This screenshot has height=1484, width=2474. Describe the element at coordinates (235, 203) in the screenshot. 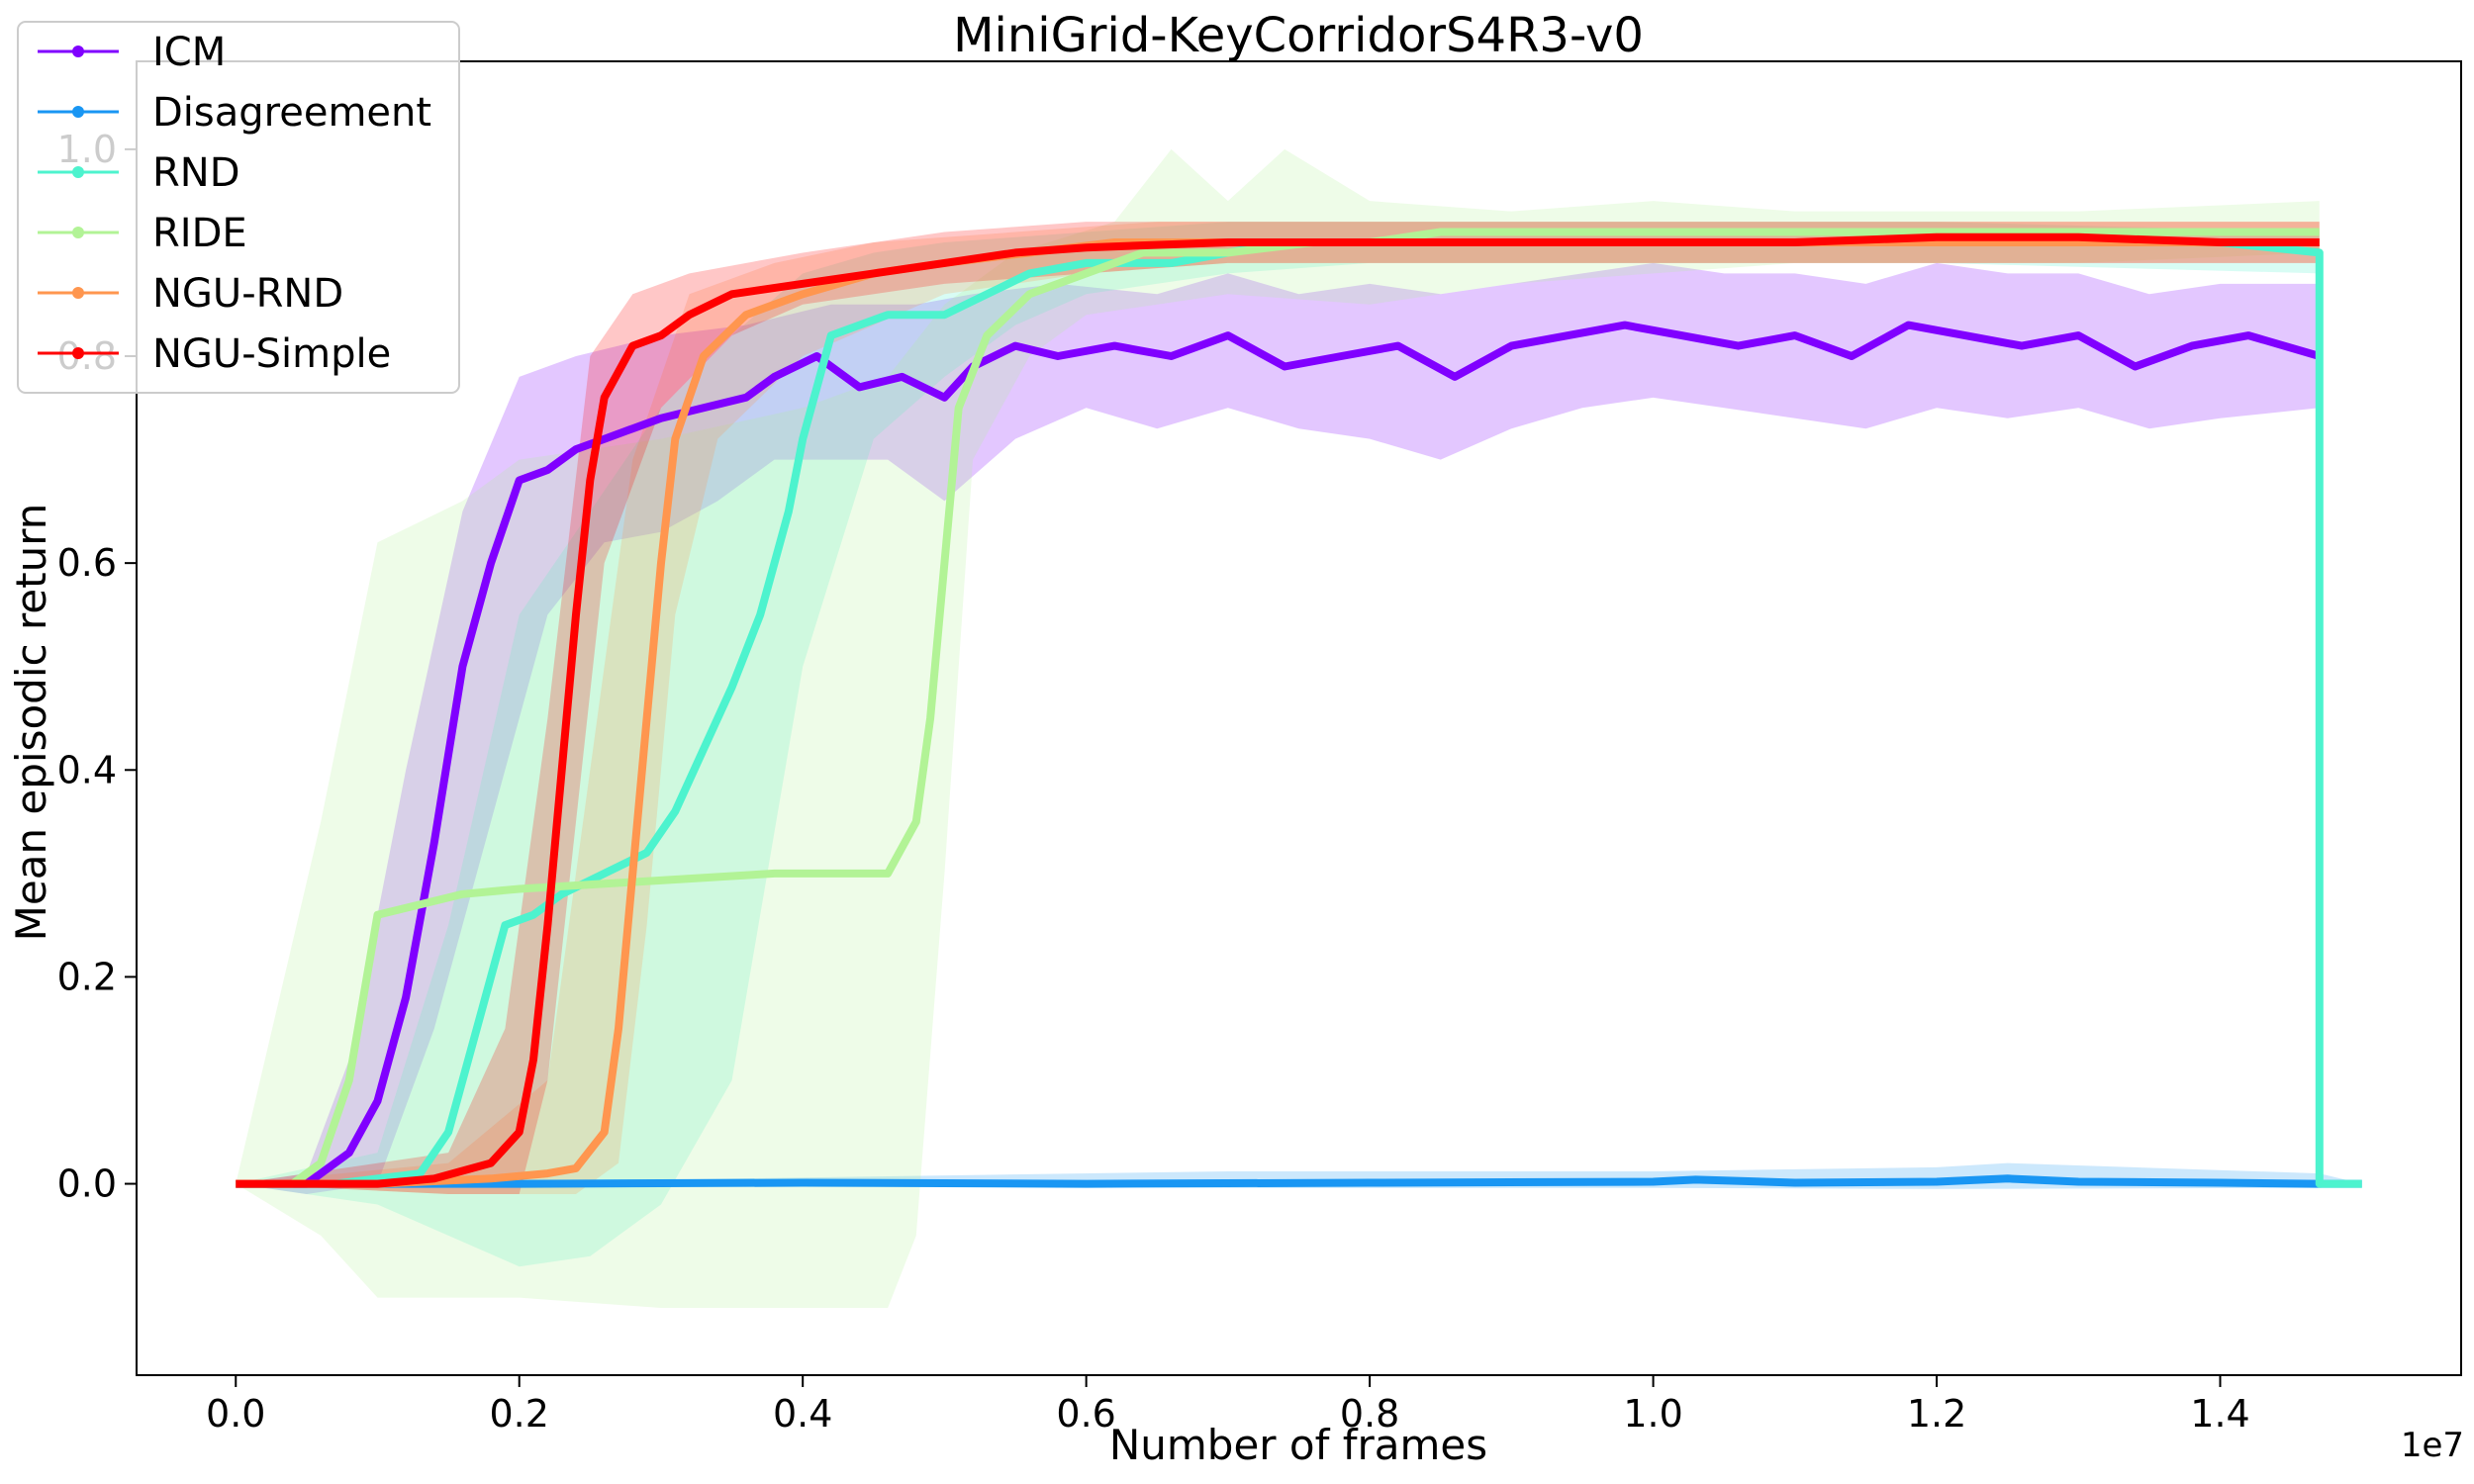

I see `legend-entries: ICM Disagreement RND RIDE NGU-RND NGU-Simple` at that location.